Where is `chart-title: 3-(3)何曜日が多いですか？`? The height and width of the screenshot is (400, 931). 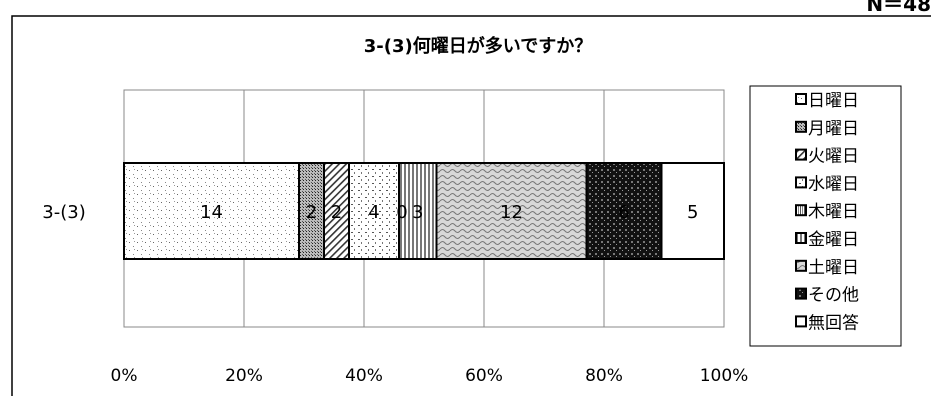
chart-title: 3-(3)何曜日が多いですか？ is located at coordinates (478, 46).